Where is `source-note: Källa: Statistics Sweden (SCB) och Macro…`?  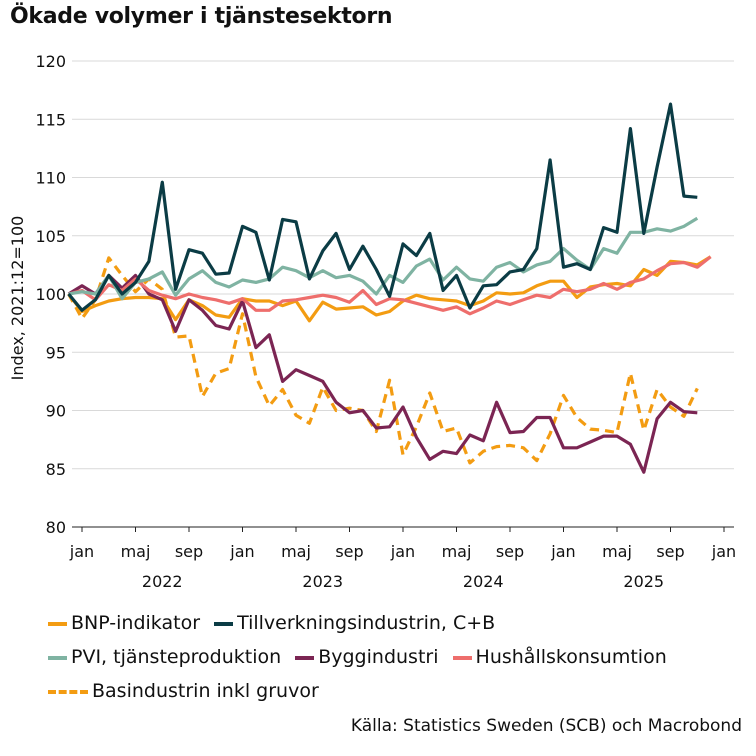
source-note: Källa: Statistics Sweden (SCB) och Macro… is located at coordinates (546, 726).